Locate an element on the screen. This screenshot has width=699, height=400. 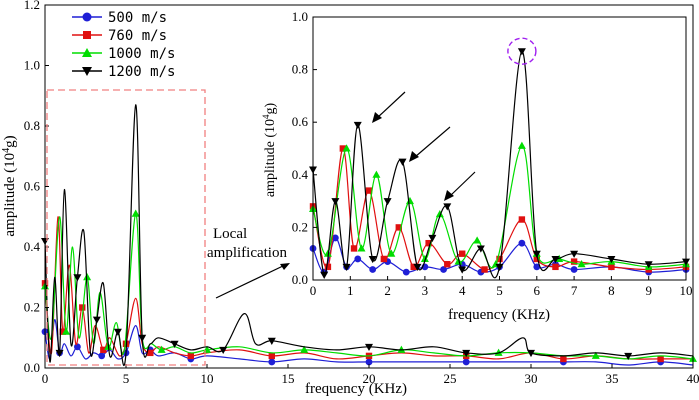
main-x-axis: 0 5 10 15 20 25 30 35 40 is located at coordinates (370, 375).